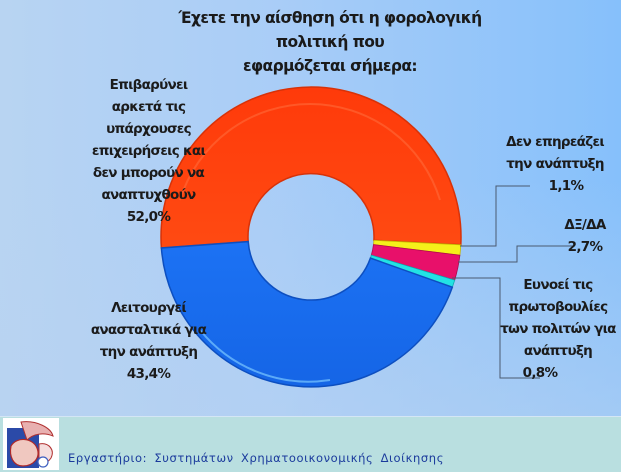 Image resolution: width=621 pixels, height=475 pixels. Describe the element at coordinates (558, 285) in the screenshot. I see `label-text: Ευνοεί τις` at that location.